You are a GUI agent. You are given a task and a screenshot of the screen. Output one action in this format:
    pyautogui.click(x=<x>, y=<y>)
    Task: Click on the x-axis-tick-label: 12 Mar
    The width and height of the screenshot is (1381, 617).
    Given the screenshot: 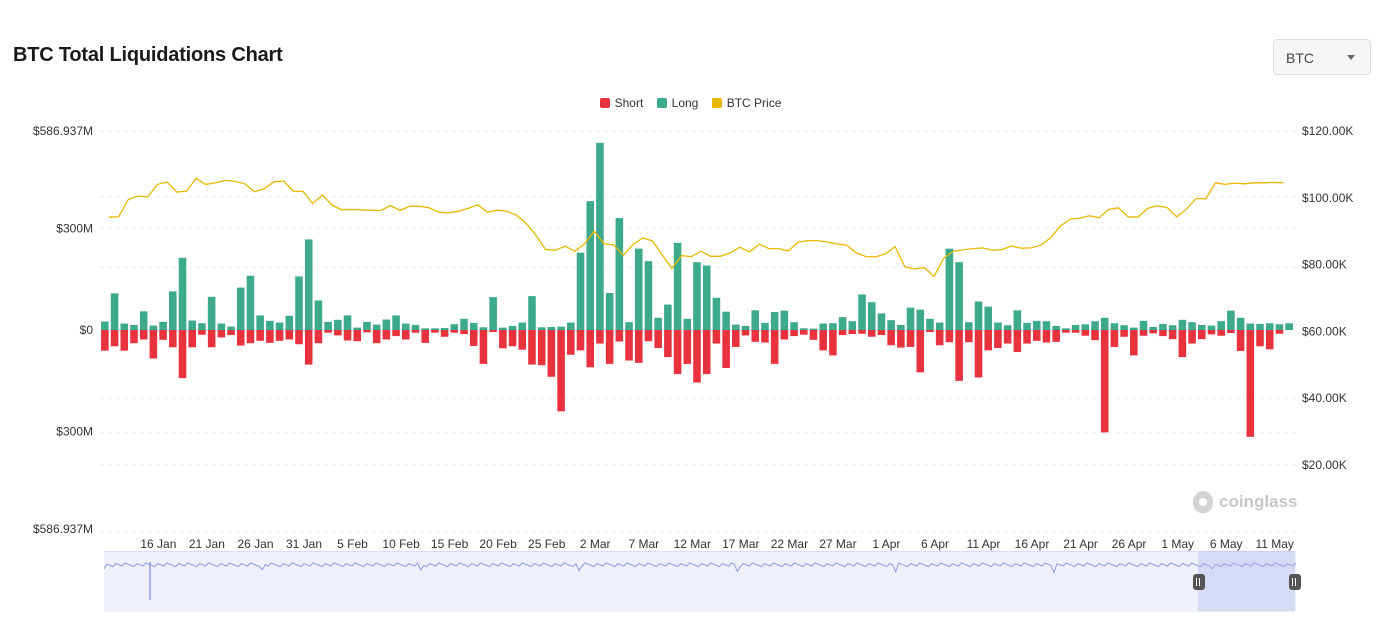 What is the action you would take?
    pyautogui.click(x=692, y=544)
    